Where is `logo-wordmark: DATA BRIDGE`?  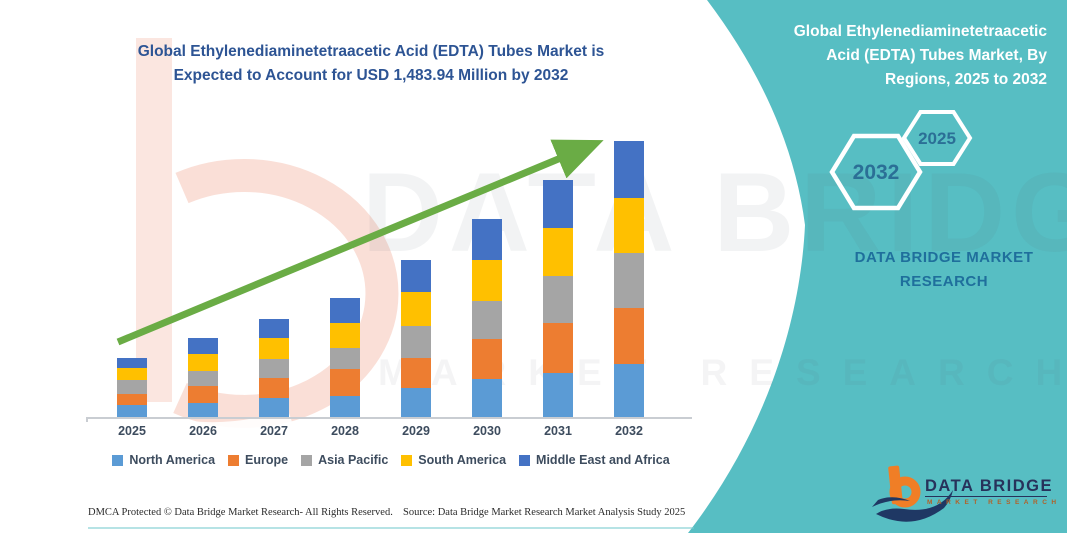 logo-wordmark: DATA BRIDGE is located at coordinates (989, 486).